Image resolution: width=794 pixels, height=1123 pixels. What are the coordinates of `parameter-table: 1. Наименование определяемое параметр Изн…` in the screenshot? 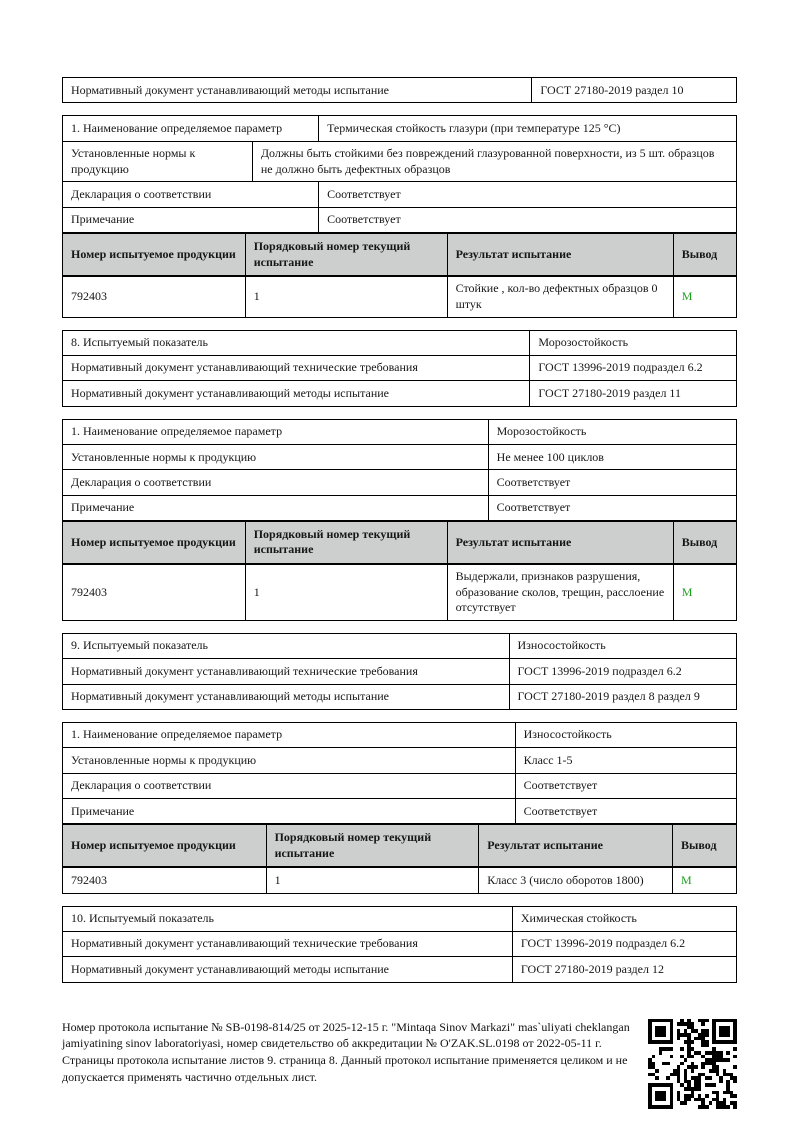 It's located at (399, 807).